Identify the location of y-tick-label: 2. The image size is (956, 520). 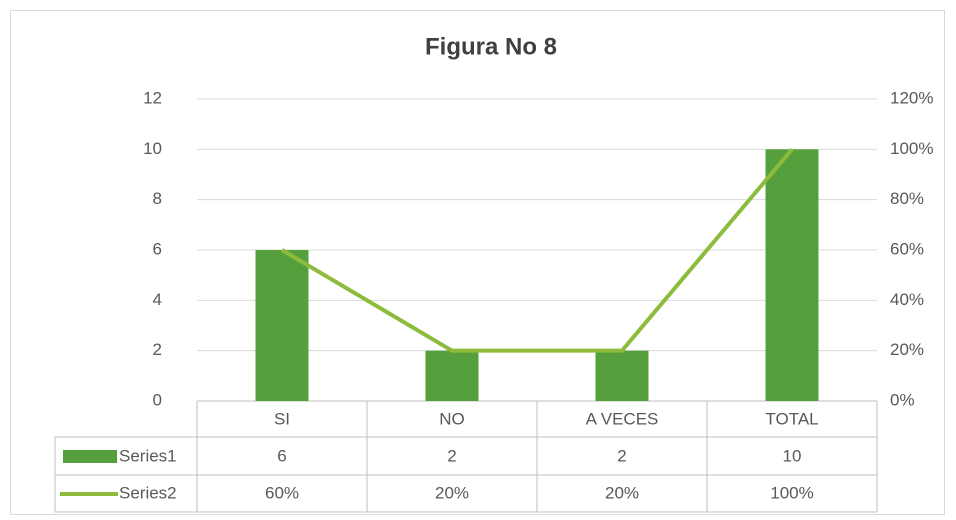
(157, 349).